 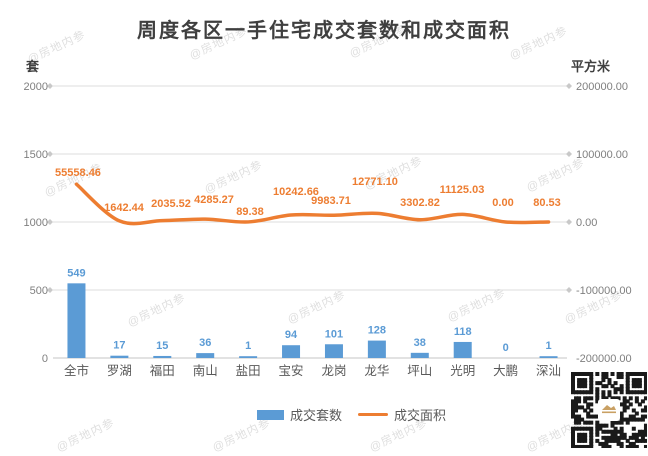 What do you see at coordinates (373, 414) in the screenshot?
I see `line-swatch-icon` at bounding box center [373, 414].